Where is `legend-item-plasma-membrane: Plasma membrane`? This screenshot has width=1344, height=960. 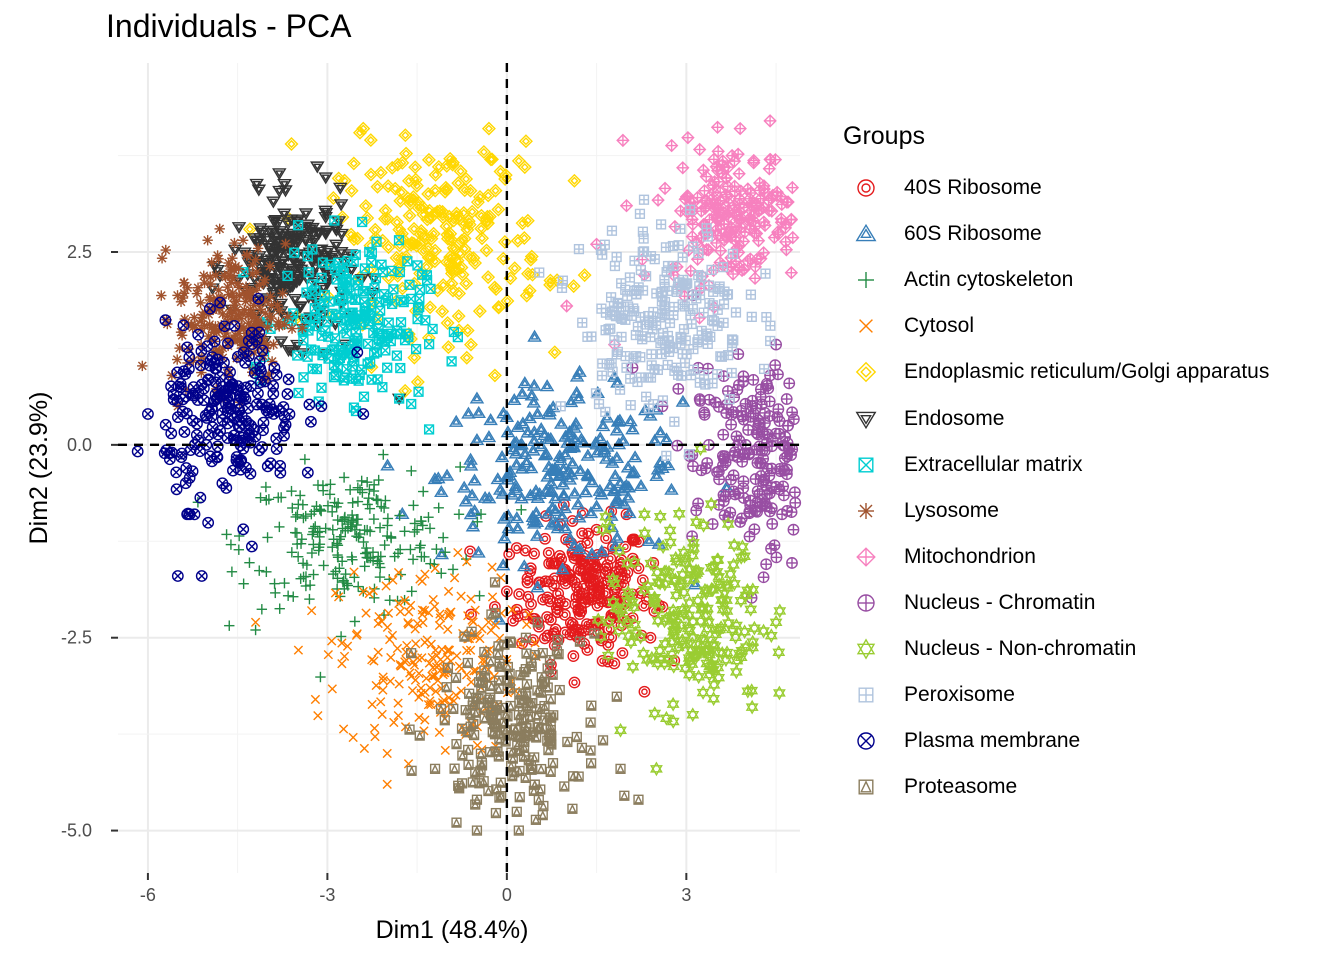
legend-item-plasma-membrane: Plasma membrane is located at coordinates (1056, 741).